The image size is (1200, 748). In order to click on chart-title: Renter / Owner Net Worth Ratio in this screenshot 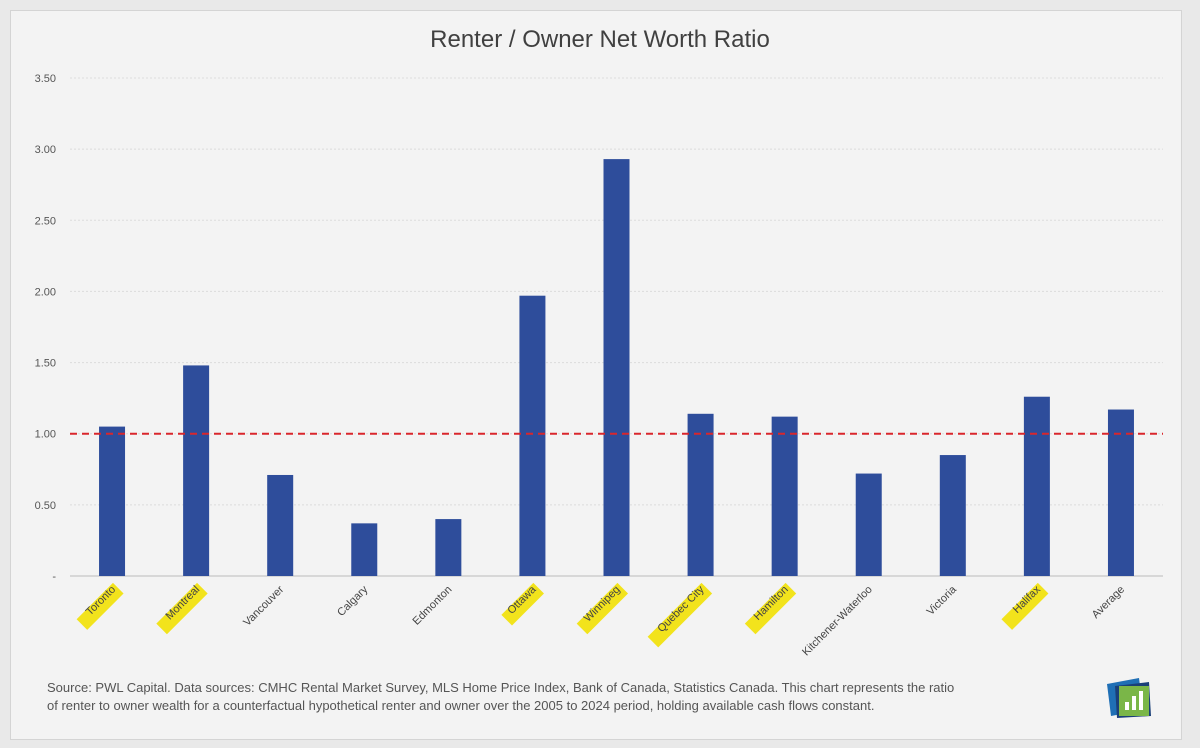, I will do `click(600, 39)`.